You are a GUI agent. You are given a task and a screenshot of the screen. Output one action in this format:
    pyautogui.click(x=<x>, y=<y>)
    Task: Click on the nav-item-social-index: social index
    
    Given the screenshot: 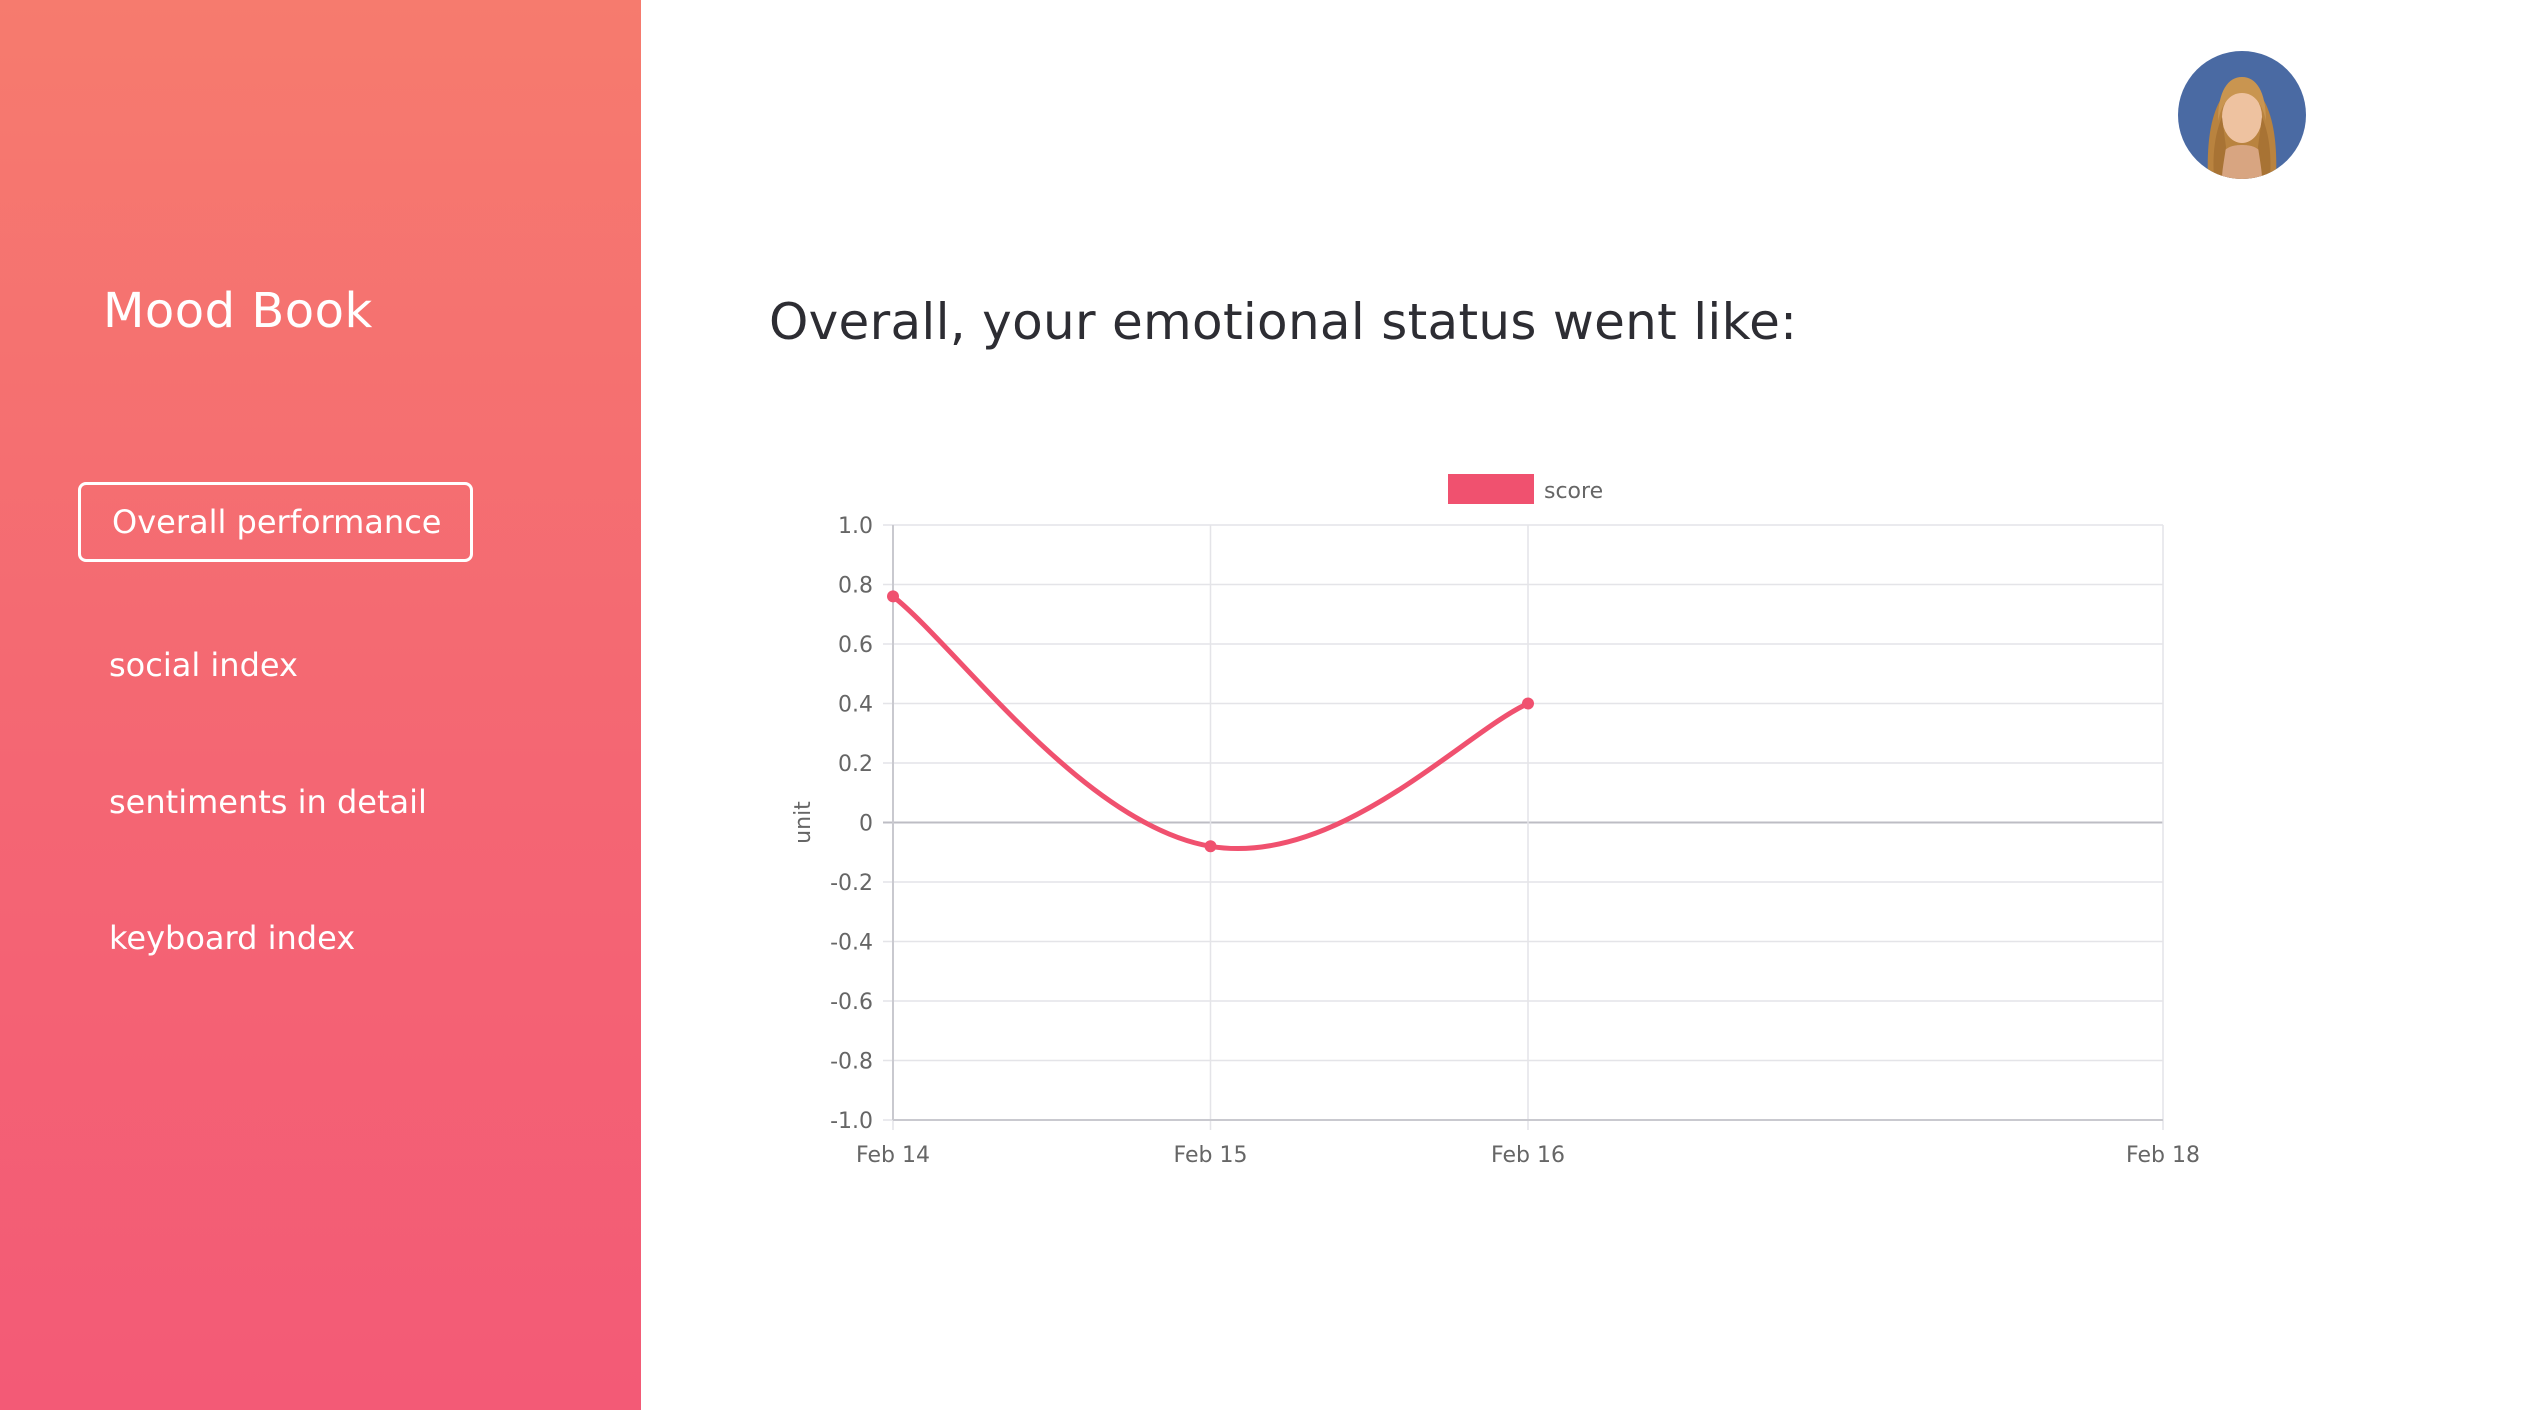 What is the action you would take?
    pyautogui.click(x=203, y=665)
    